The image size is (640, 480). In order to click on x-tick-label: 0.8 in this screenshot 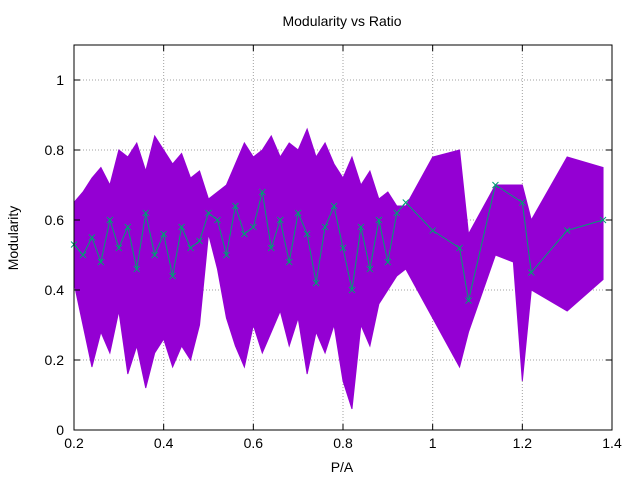, I will do `click(343, 443)`.